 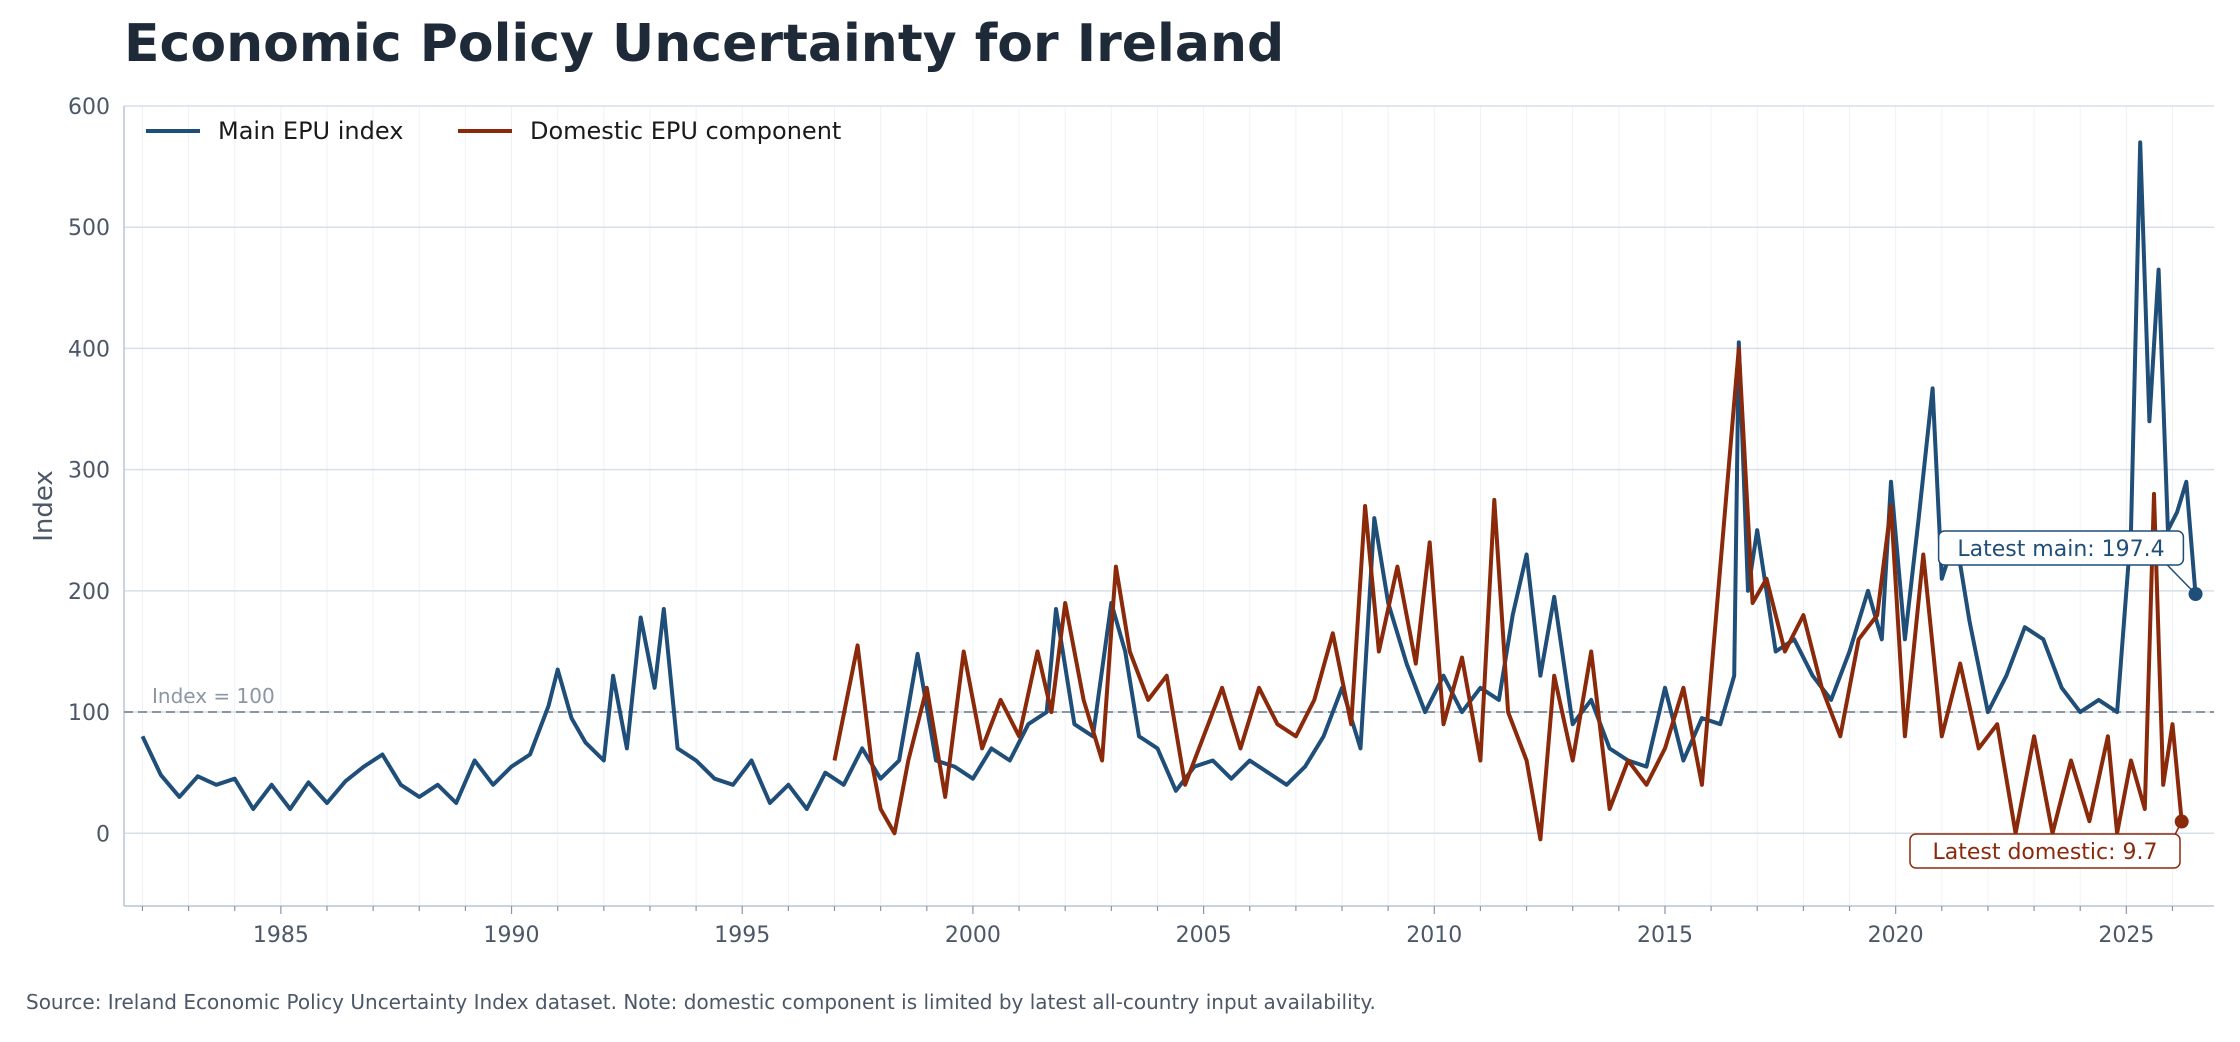 I want to click on y-tick-label: 100, so click(x=89, y=713).